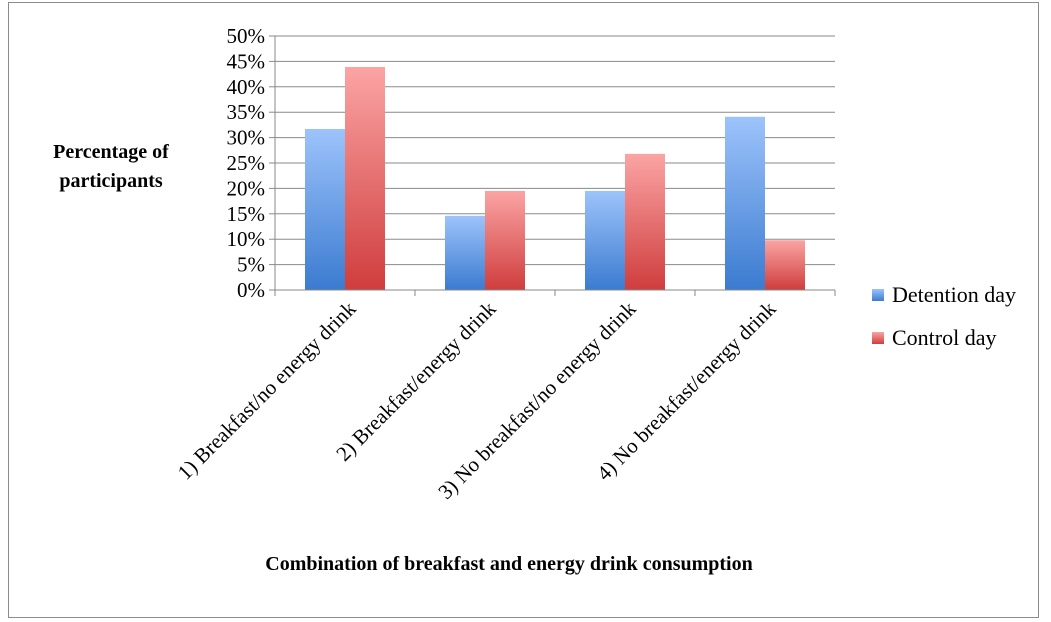 The image size is (1051, 622). I want to click on y-tick-labels: 0%5%10%15%20%25%30%35%40%45%50%, so click(246, 163).